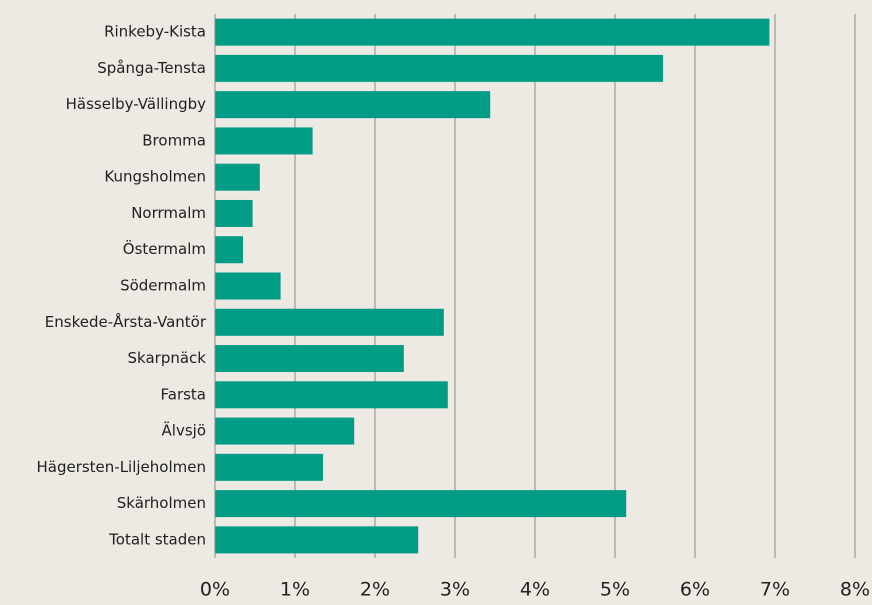 This screenshot has height=605, width=872. I want to click on y-tick-label: Södermalm, so click(163, 286).